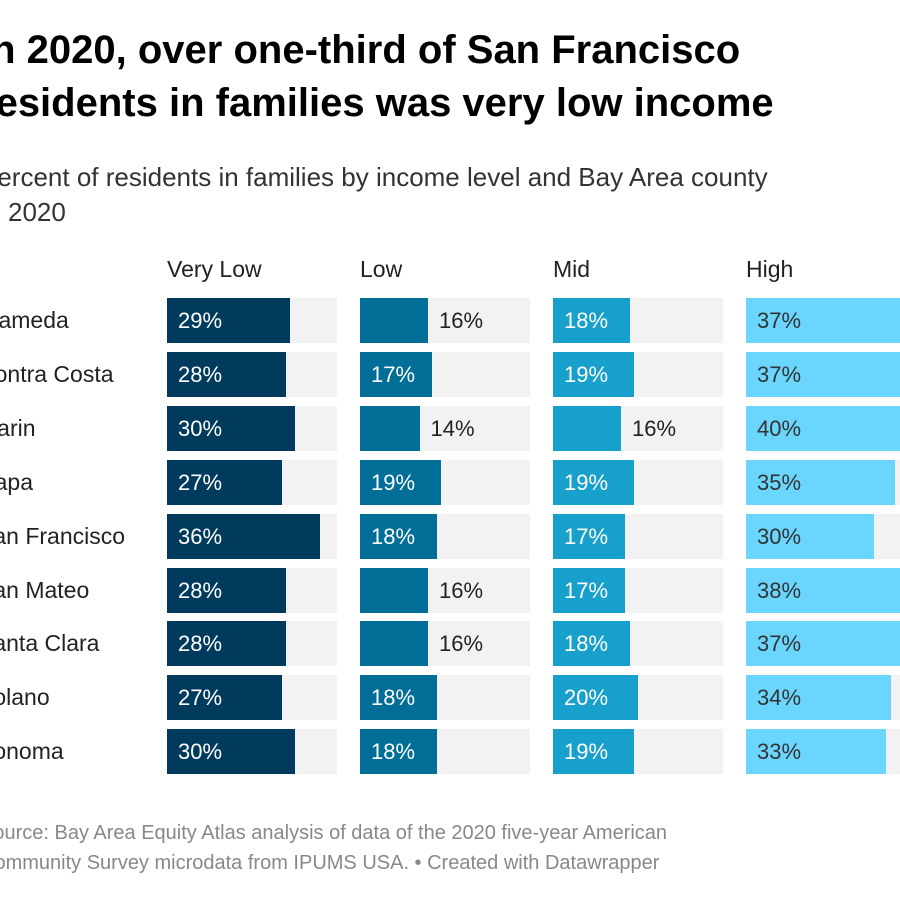 The image size is (900, 900). Describe the element at coordinates (252, 320) in the screenshot. I see `bar-track: 29%` at that location.